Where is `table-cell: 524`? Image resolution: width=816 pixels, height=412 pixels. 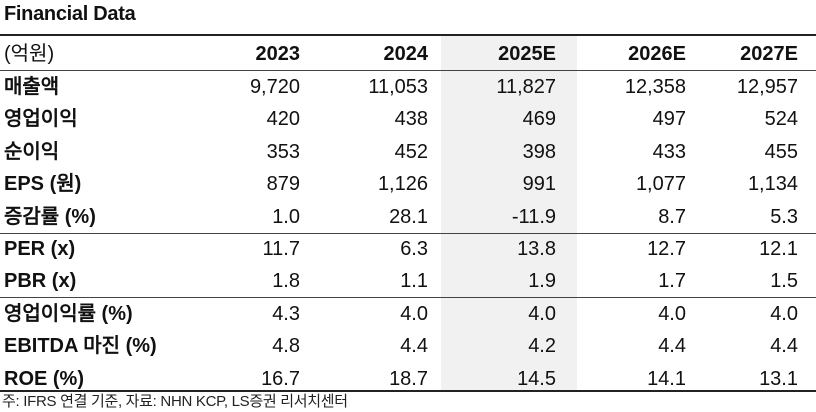
table-cell: 524 is located at coordinates (781, 119).